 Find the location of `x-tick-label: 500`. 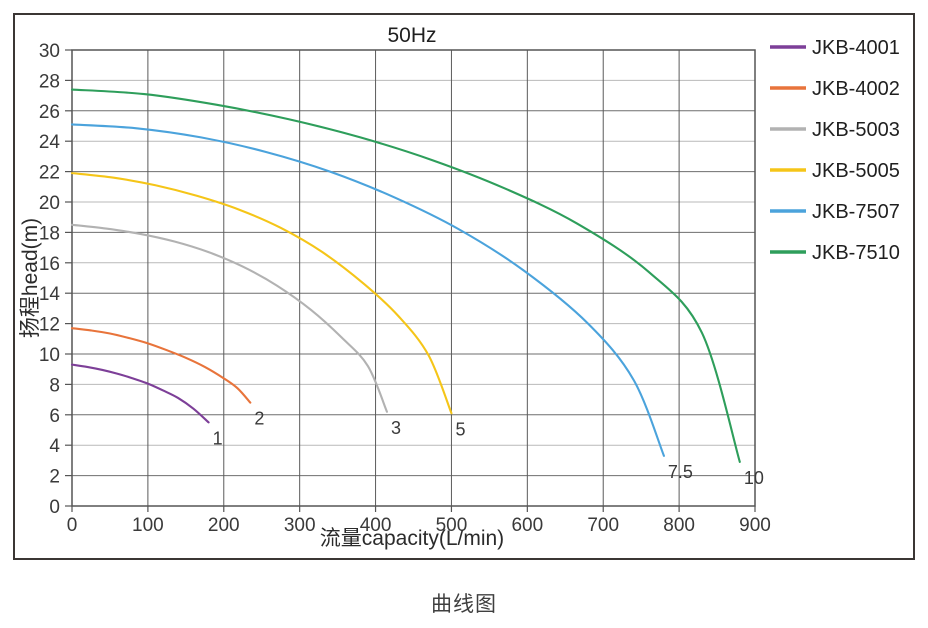

x-tick-label: 500 is located at coordinates (452, 525).